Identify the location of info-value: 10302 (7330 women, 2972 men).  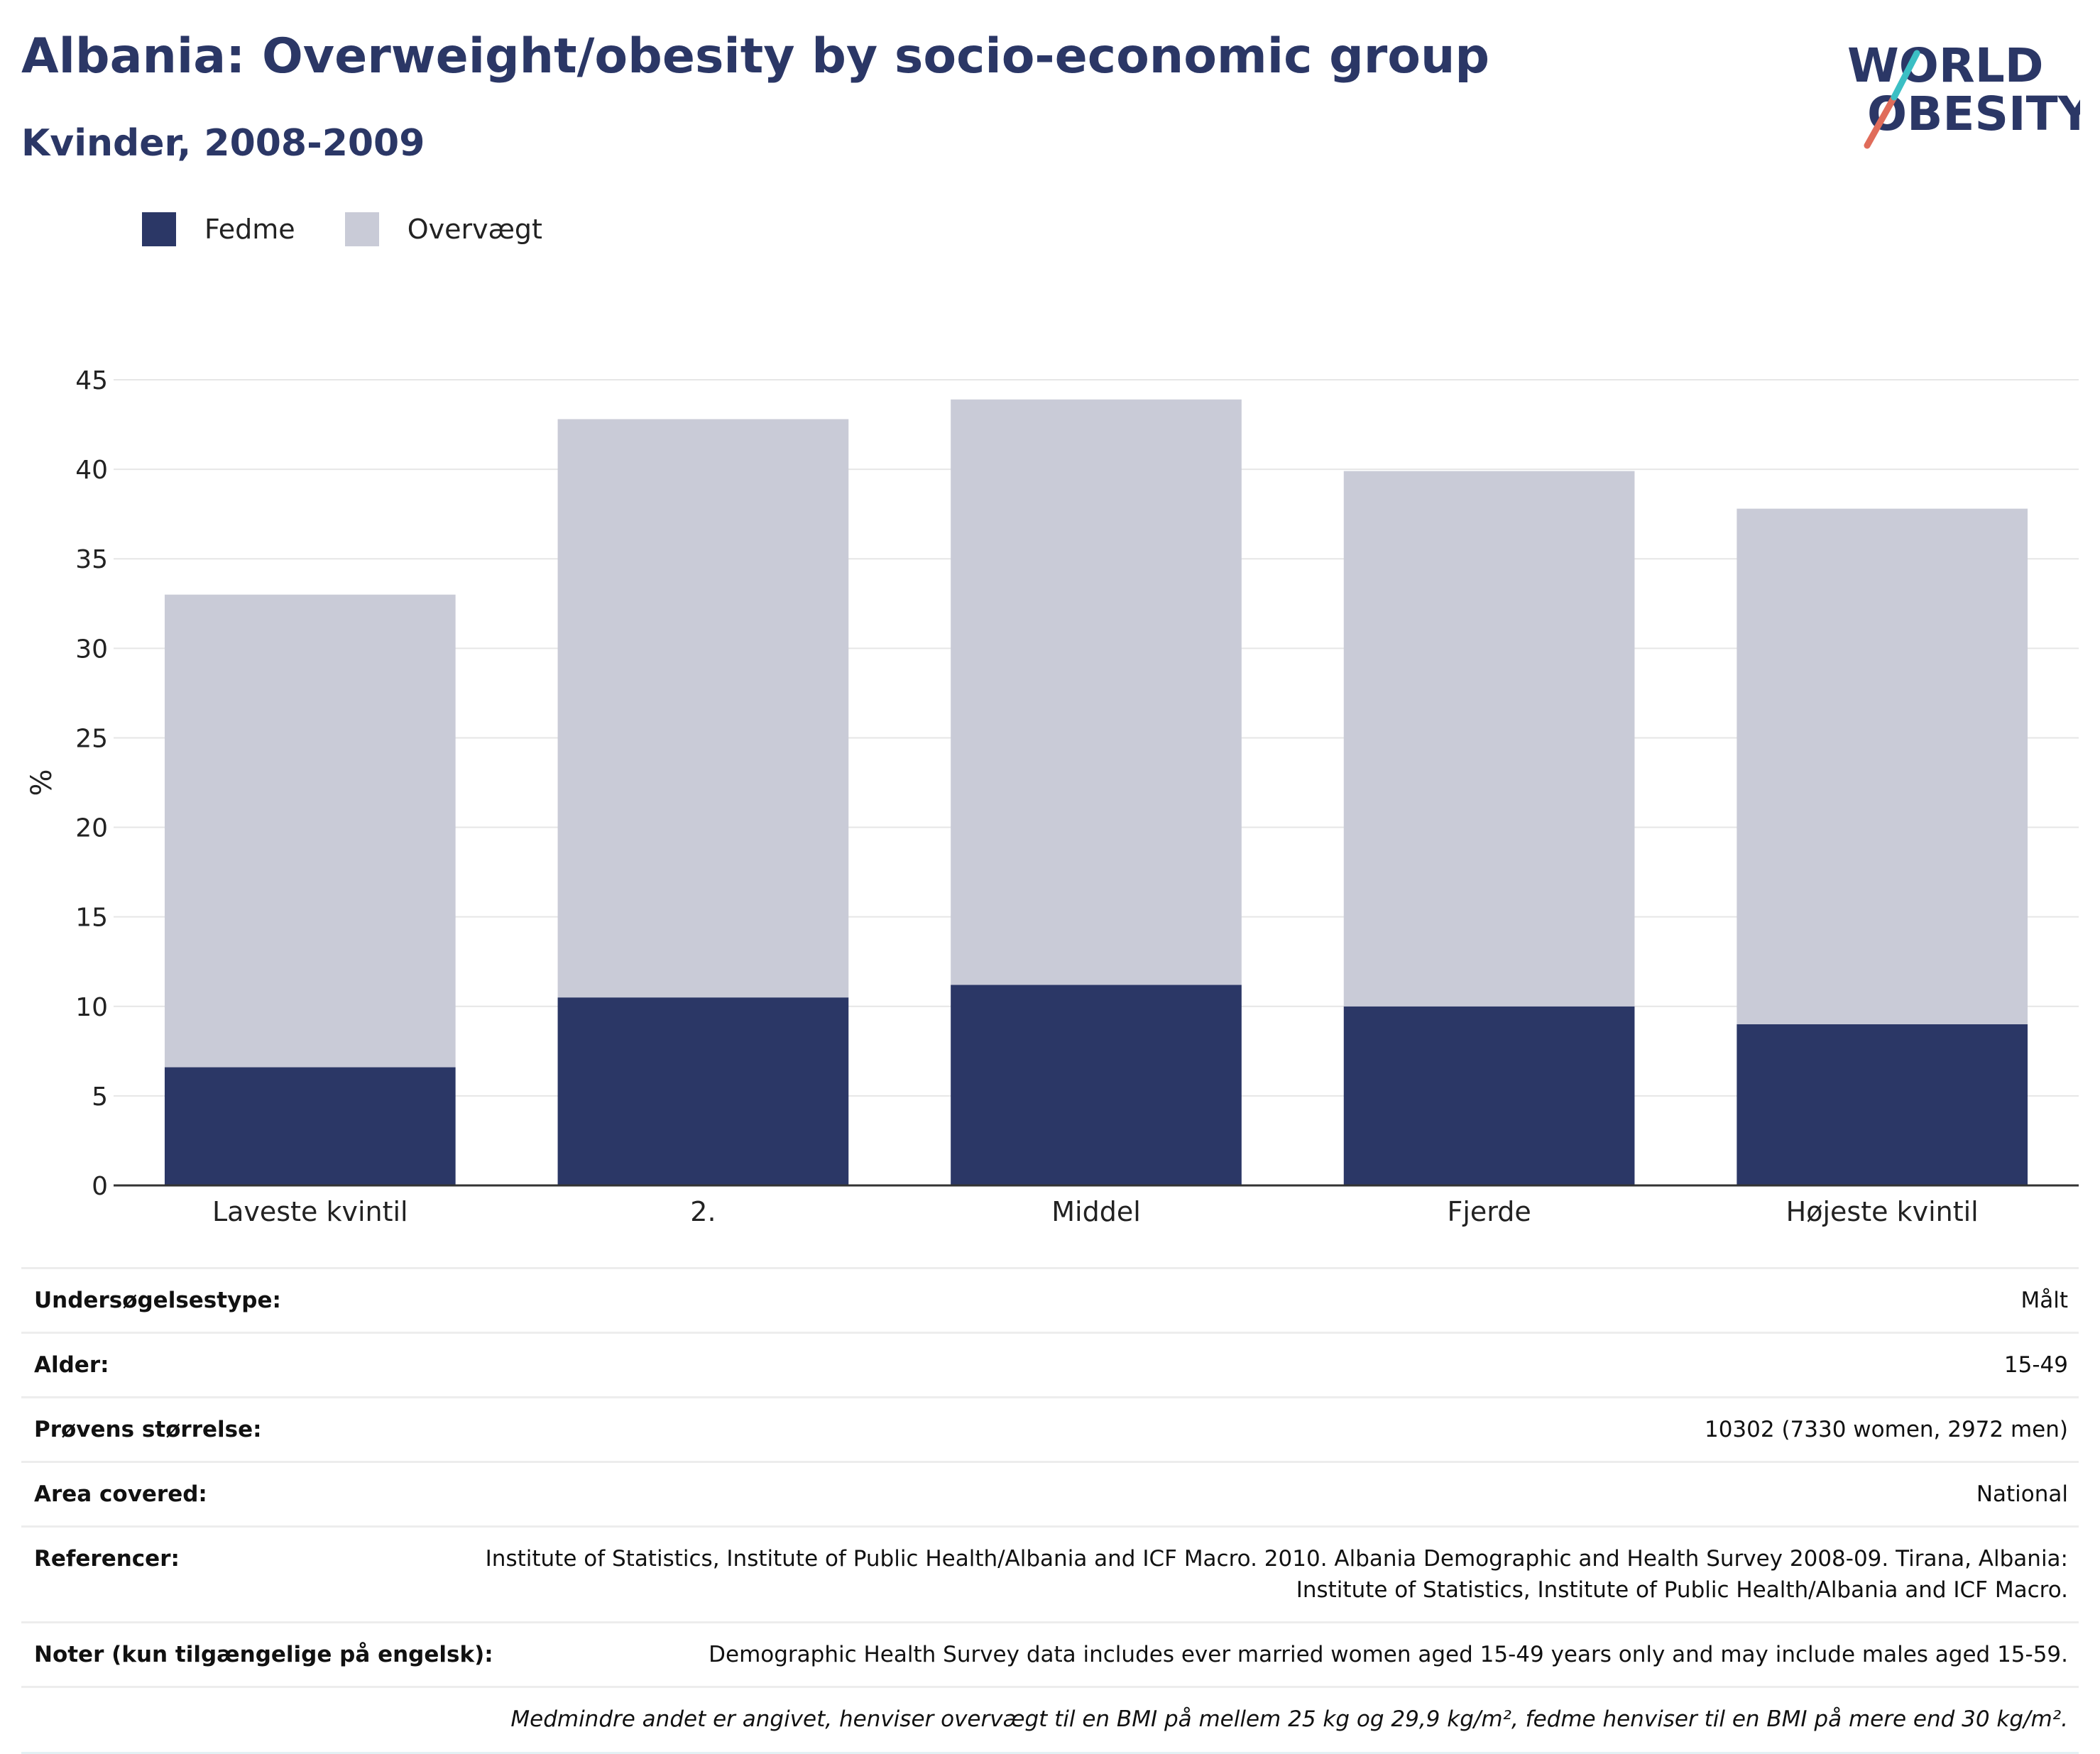
(1886, 1429).